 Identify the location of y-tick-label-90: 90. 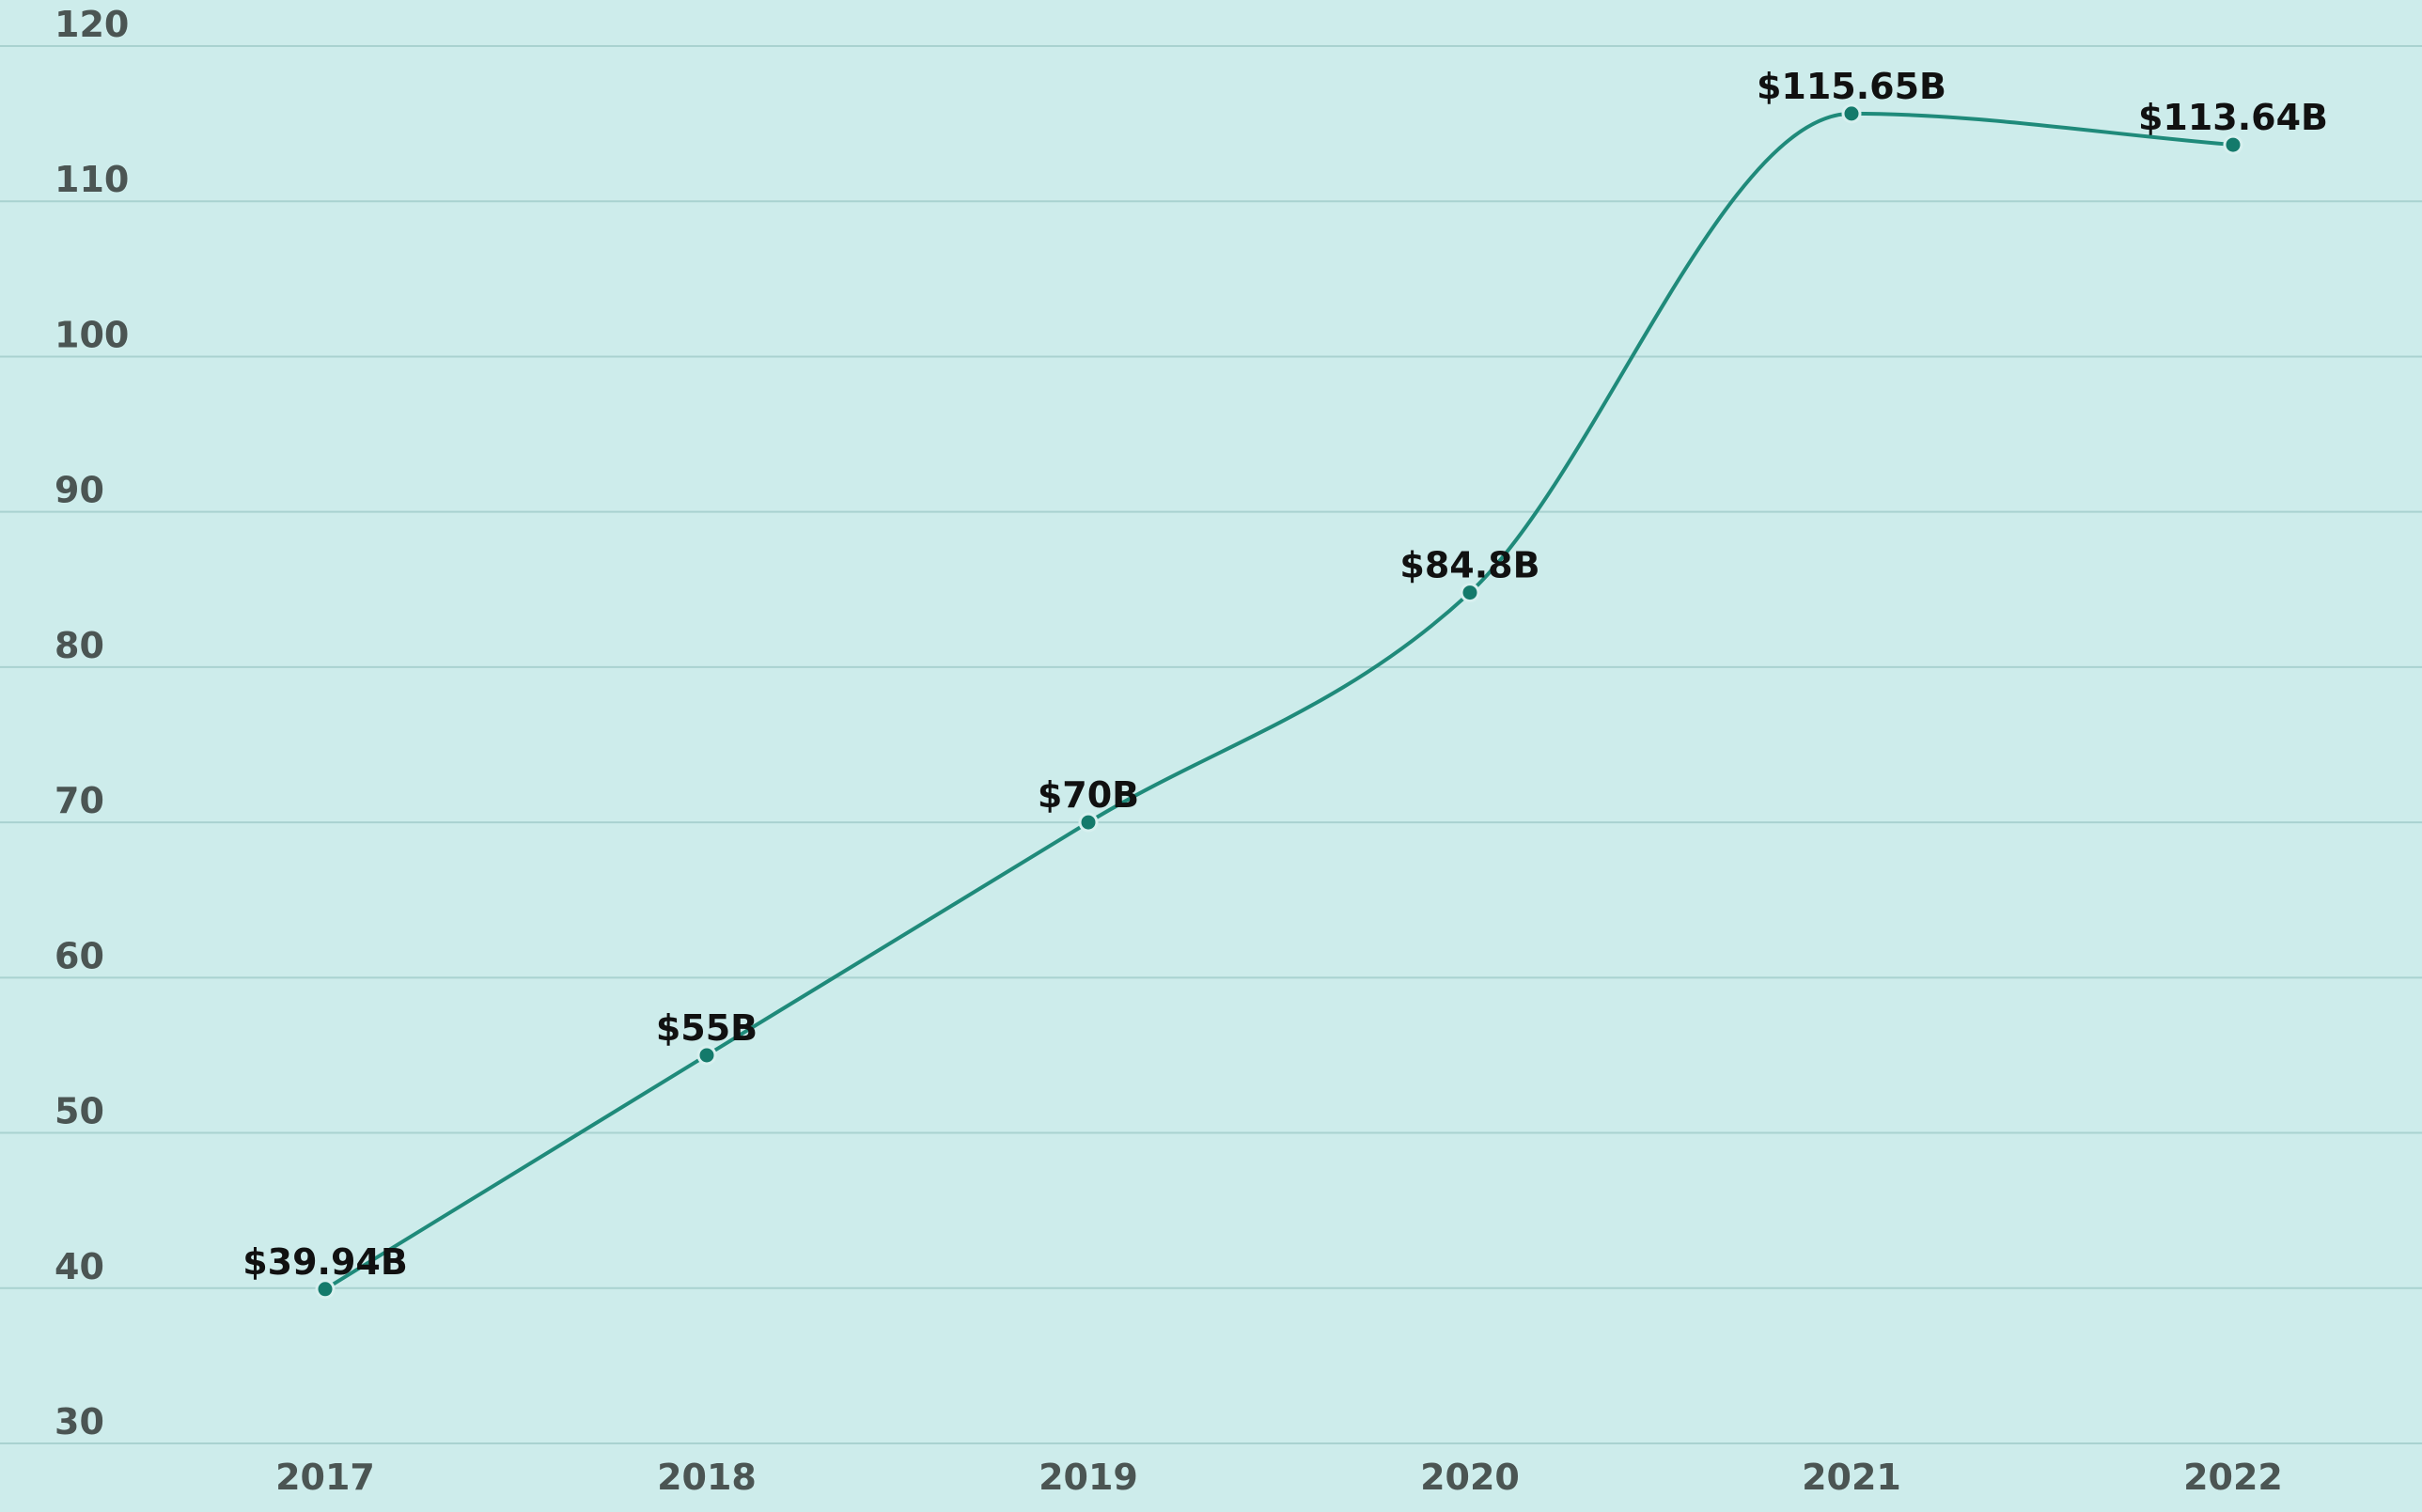
(79, 490).